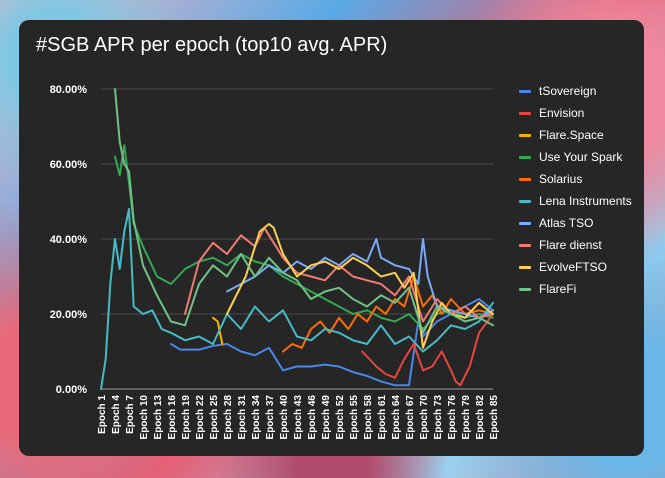 The image size is (665, 478). I want to click on legend-item: Solarius, so click(580, 179).